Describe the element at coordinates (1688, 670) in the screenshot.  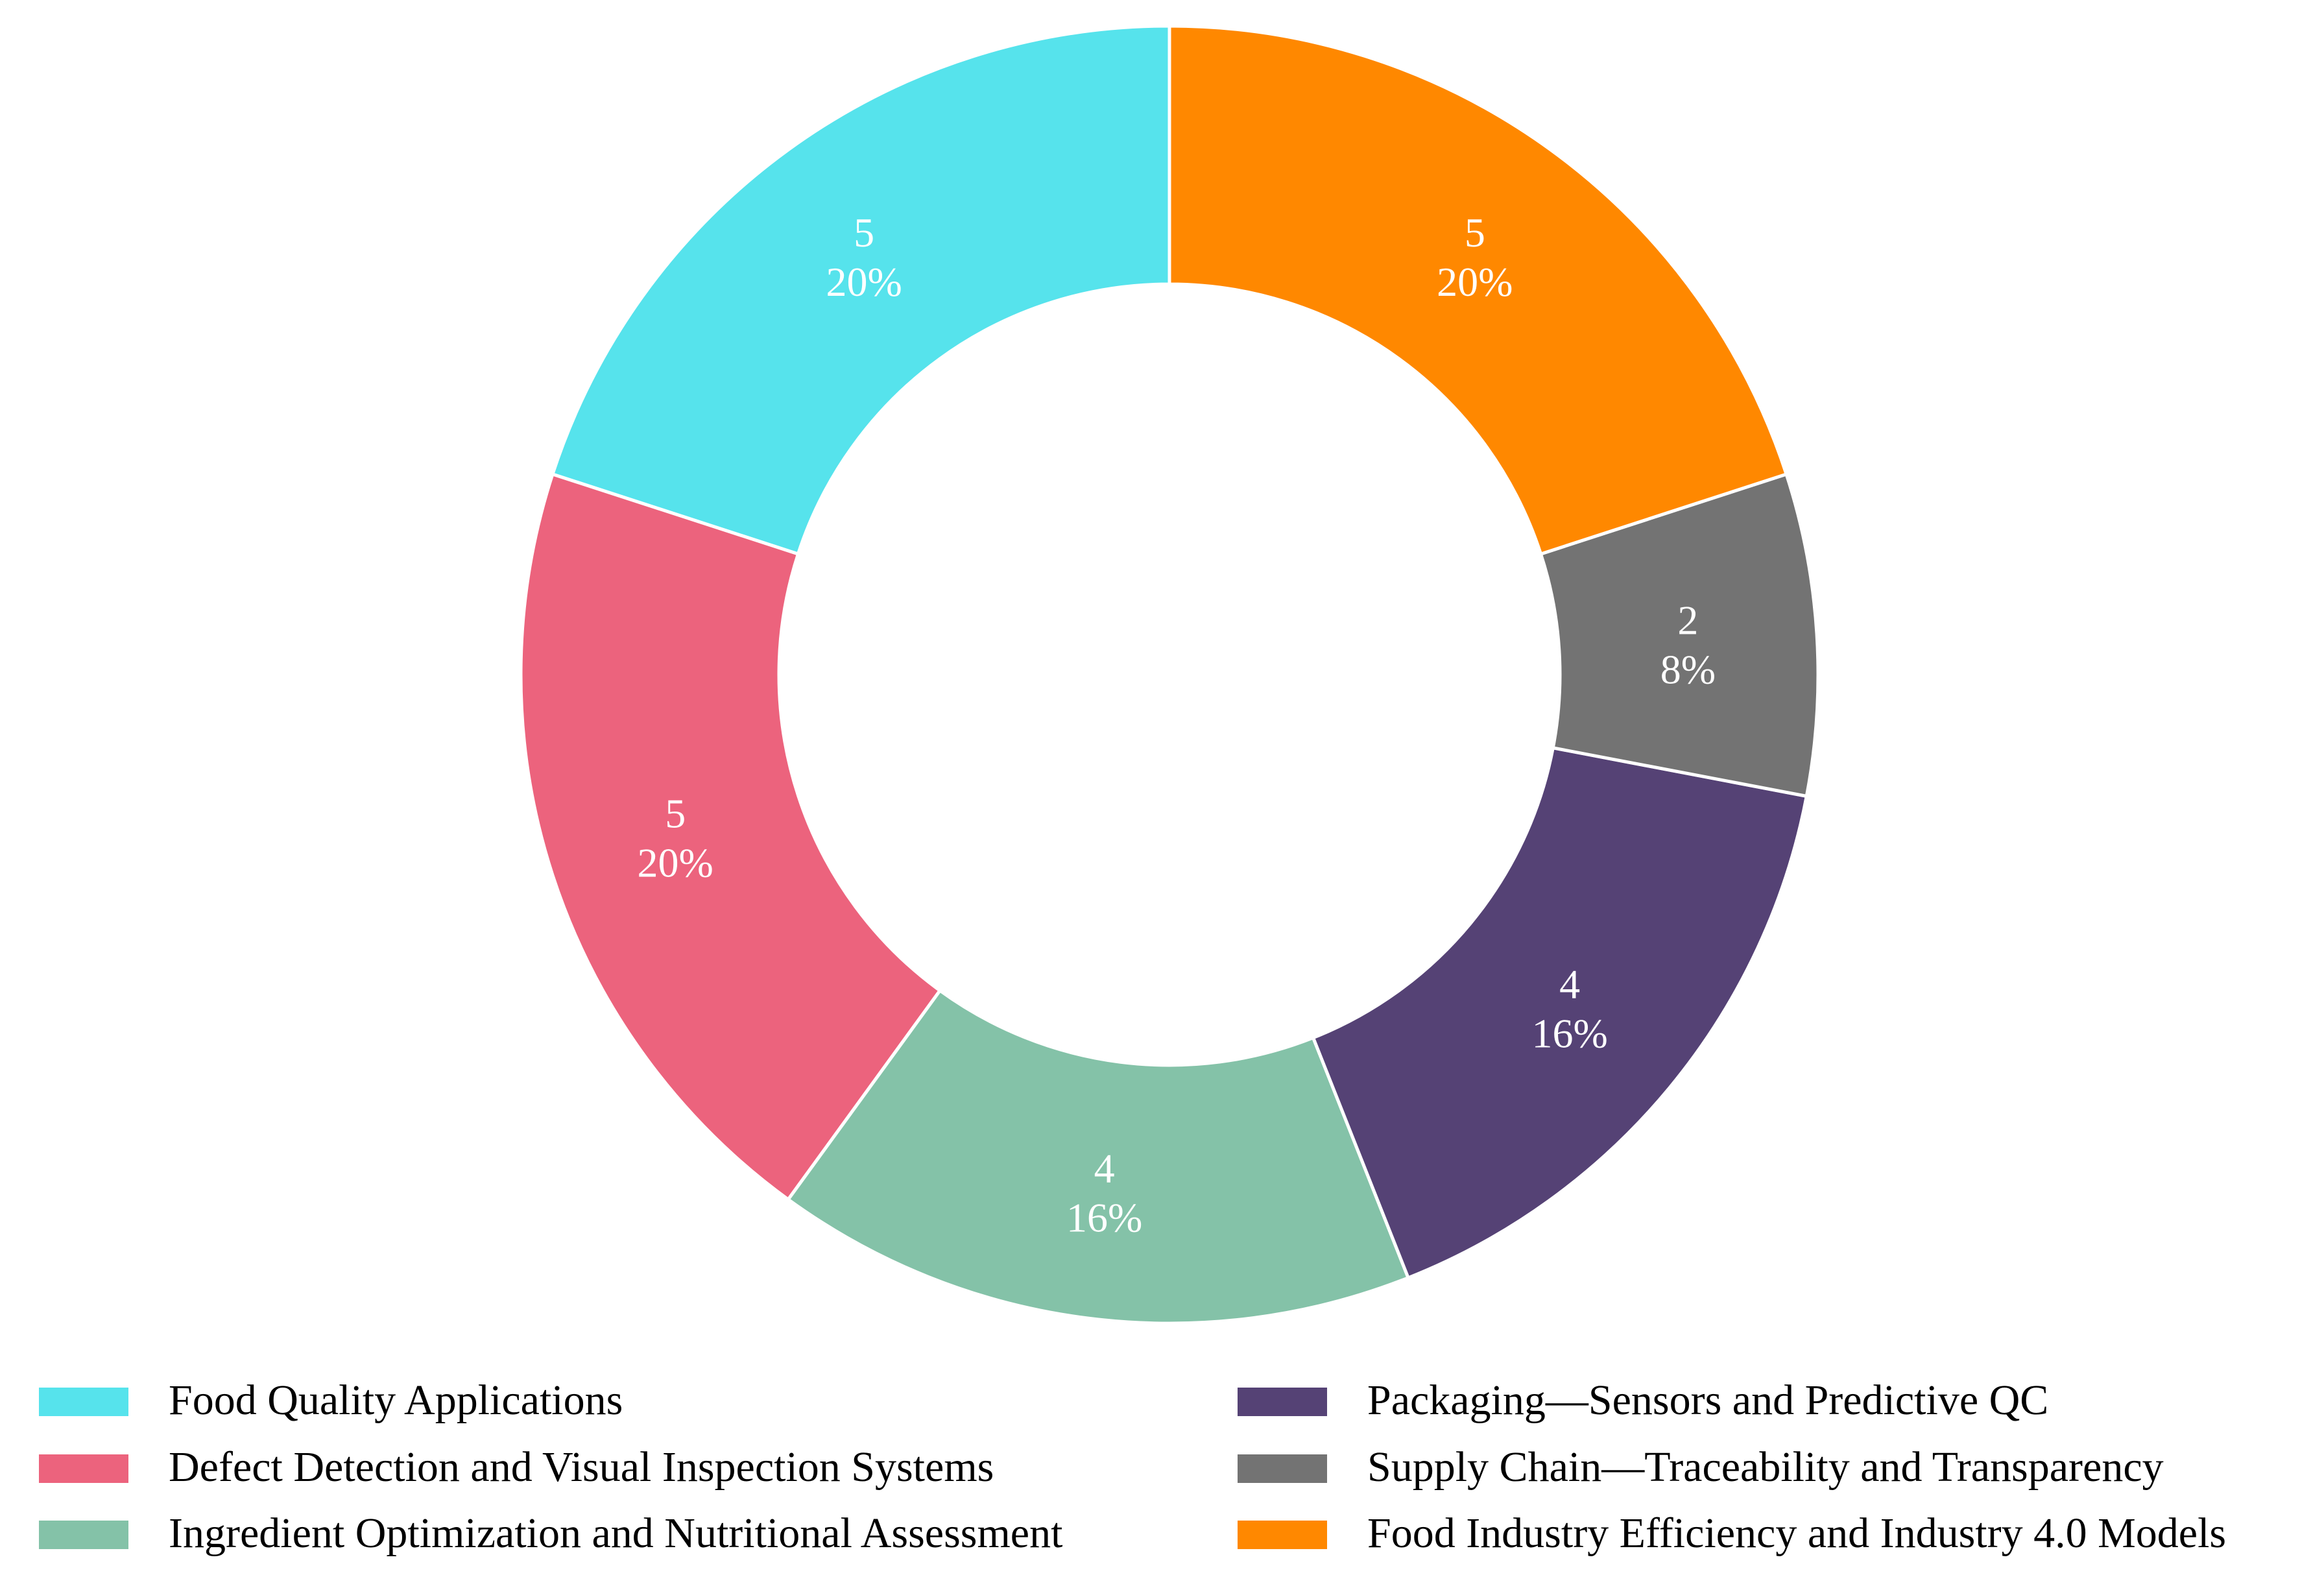
I see `slice-percent-label: 8%` at that location.